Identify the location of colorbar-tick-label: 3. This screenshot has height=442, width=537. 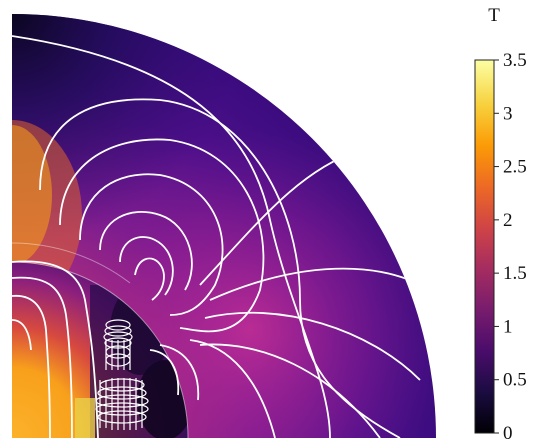
(508, 113).